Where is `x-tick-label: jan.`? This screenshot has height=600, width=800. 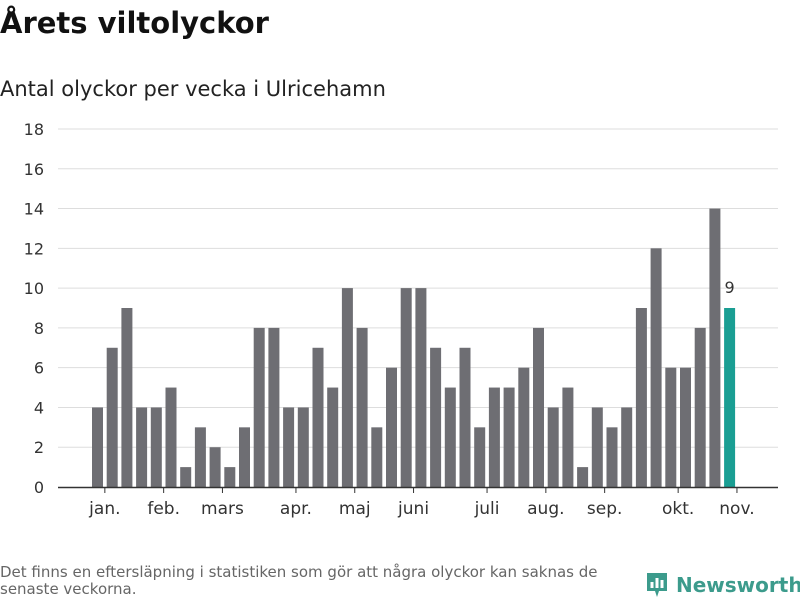
x-tick-label: jan. is located at coordinates (104, 509).